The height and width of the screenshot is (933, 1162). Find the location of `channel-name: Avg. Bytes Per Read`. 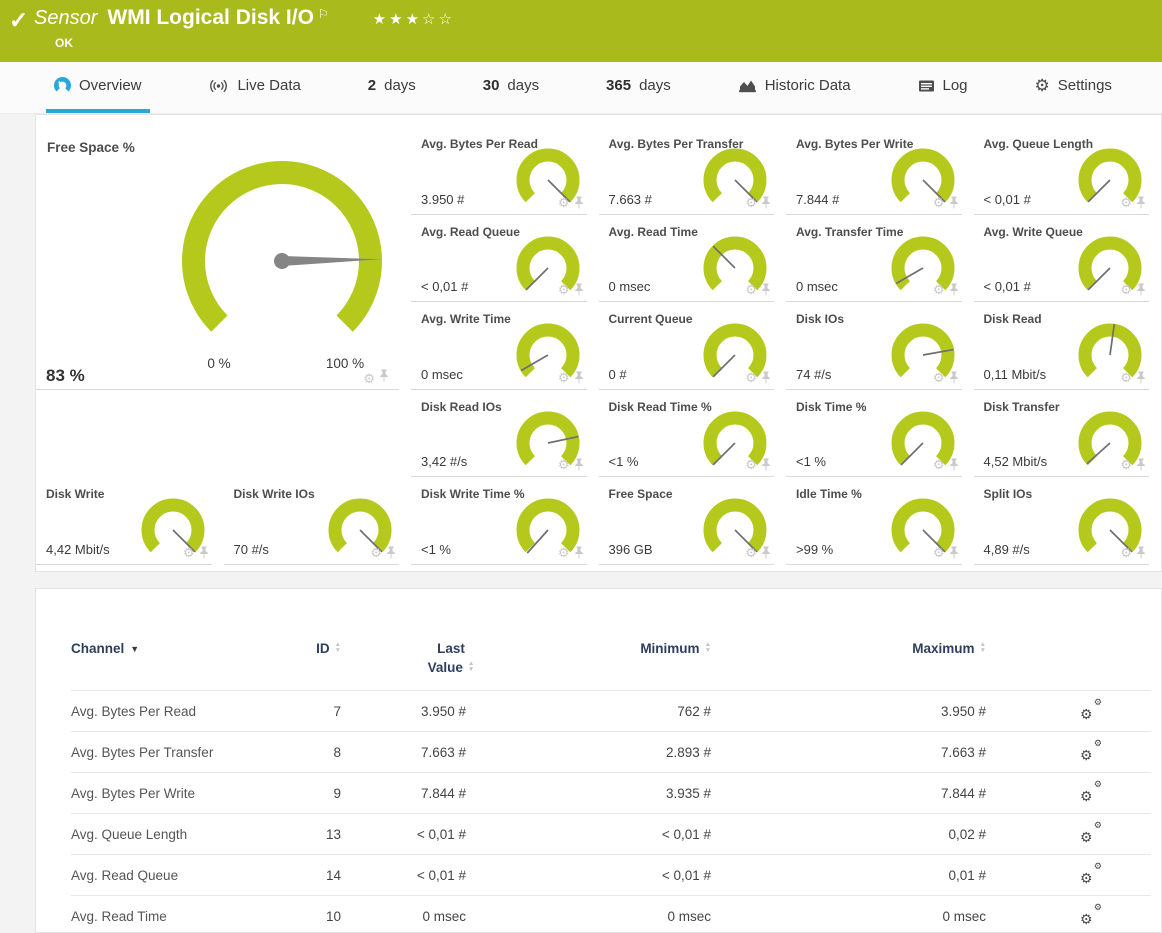

channel-name: Avg. Bytes Per Read is located at coordinates (193, 711).